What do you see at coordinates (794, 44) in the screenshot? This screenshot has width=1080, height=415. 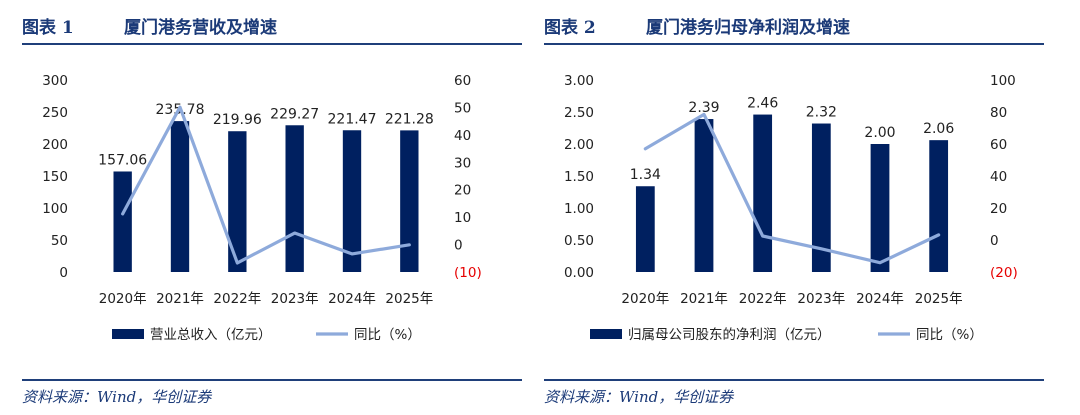 I see `figure-2-title-rule` at bounding box center [794, 44].